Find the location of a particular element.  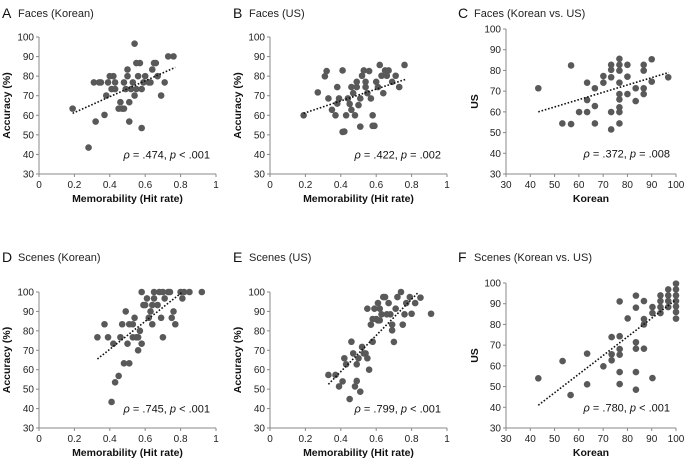

rho-value: = .474, is located at coordinates (150, 155).